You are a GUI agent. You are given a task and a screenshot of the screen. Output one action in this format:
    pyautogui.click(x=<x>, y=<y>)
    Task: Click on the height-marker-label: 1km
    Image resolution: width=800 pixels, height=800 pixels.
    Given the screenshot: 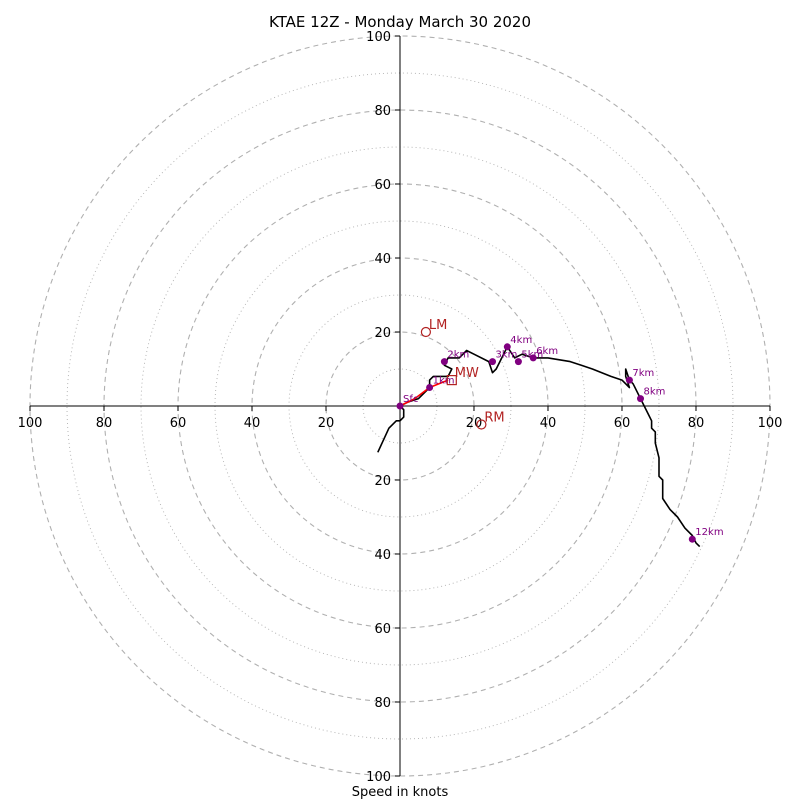 What is the action you would take?
    pyautogui.click(x=444, y=381)
    